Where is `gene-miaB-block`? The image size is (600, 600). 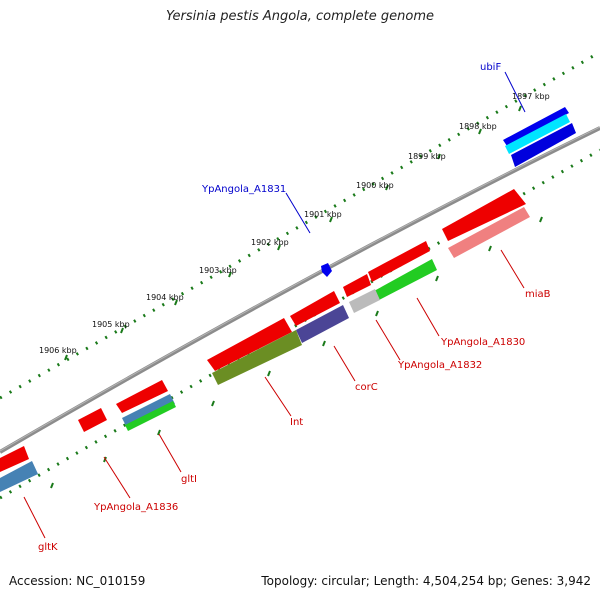 gene-miaB-block is located at coordinates (486, 223).